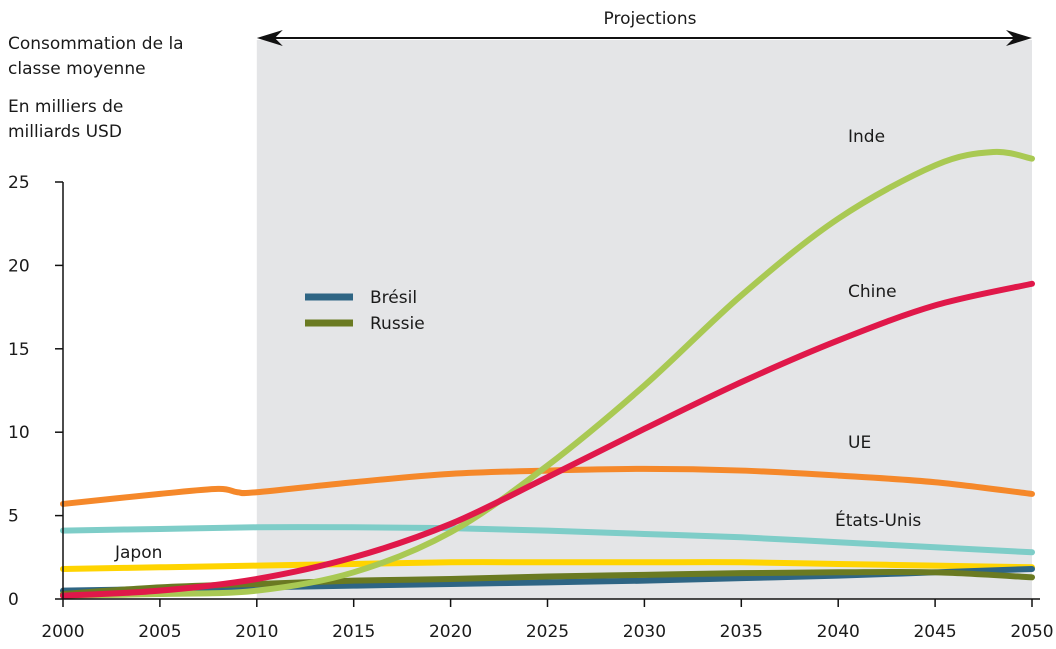 The width and height of the screenshot is (1056, 649). Describe the element at coordinates (650, 19) in the screenshot. I see `projections-label: Projections` at that location.